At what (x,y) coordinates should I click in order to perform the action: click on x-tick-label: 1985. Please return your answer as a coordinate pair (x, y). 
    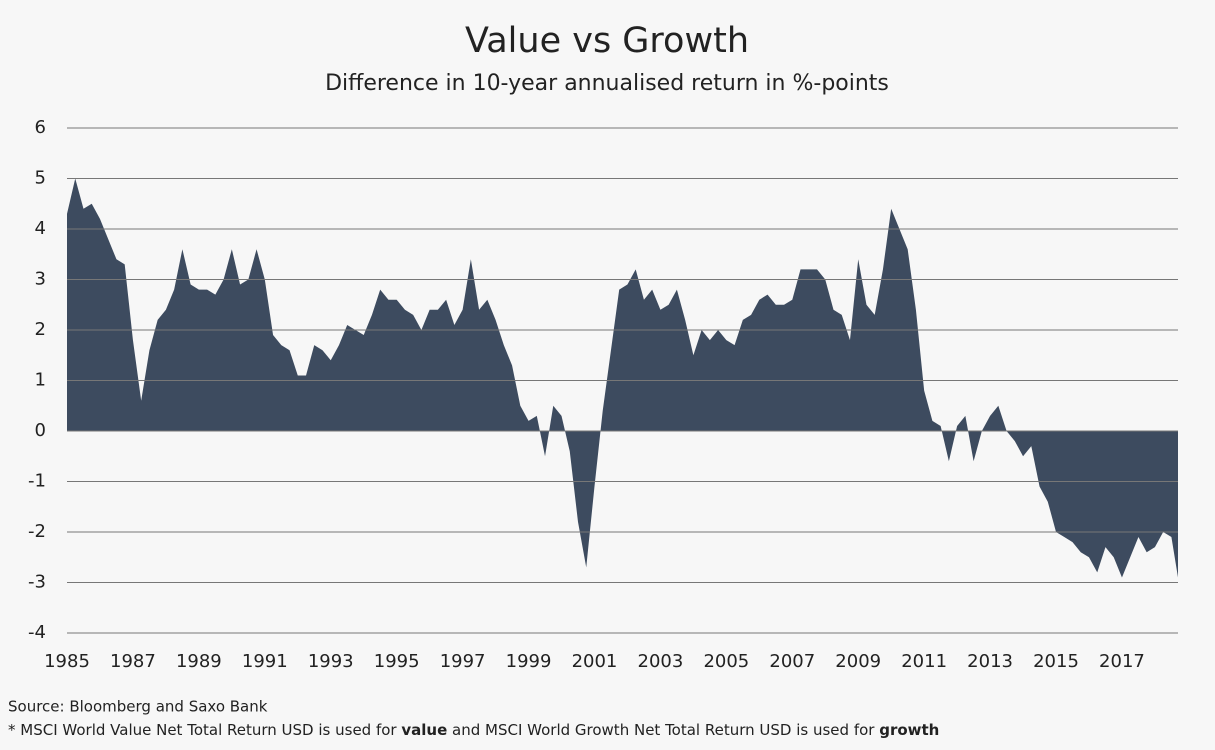
    Looking at the image, I should click on (67, 661).